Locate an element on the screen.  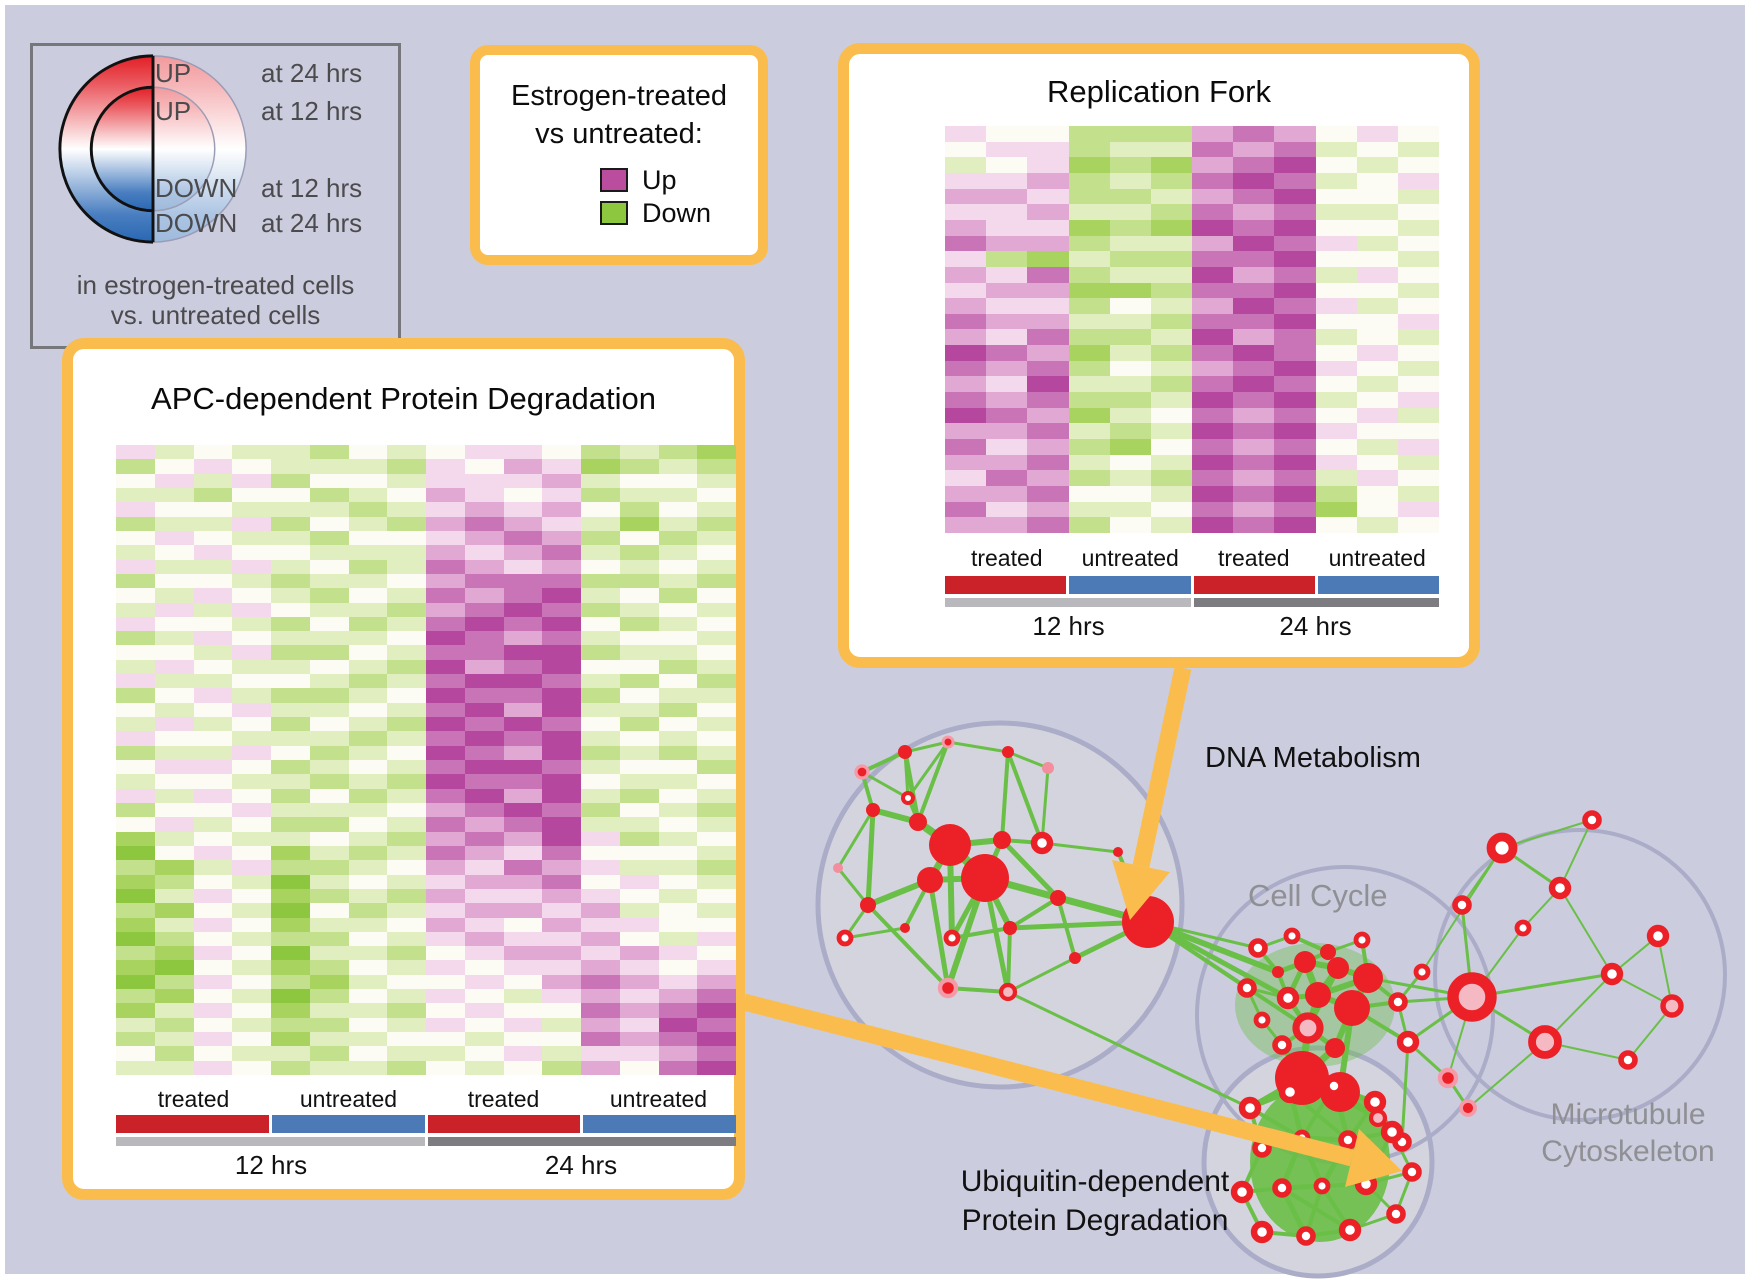
microtubule-label-line1: Microtubule is located at coordinates (1628, 1114).